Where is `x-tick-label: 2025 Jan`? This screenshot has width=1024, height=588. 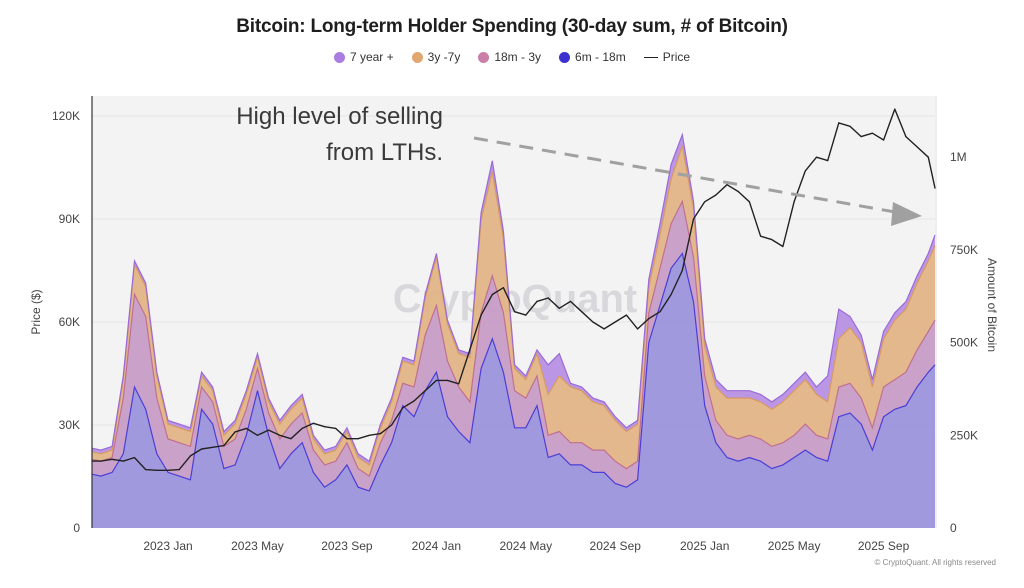
x-tick-label: 2025 Jan is located at coordinates (704, 546).